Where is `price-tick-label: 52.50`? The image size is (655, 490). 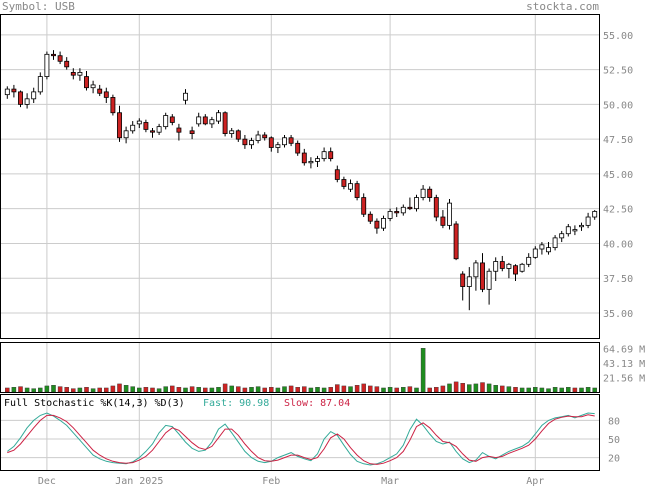
price-tick-label: 52.50 is located at coordinates (618, 71).